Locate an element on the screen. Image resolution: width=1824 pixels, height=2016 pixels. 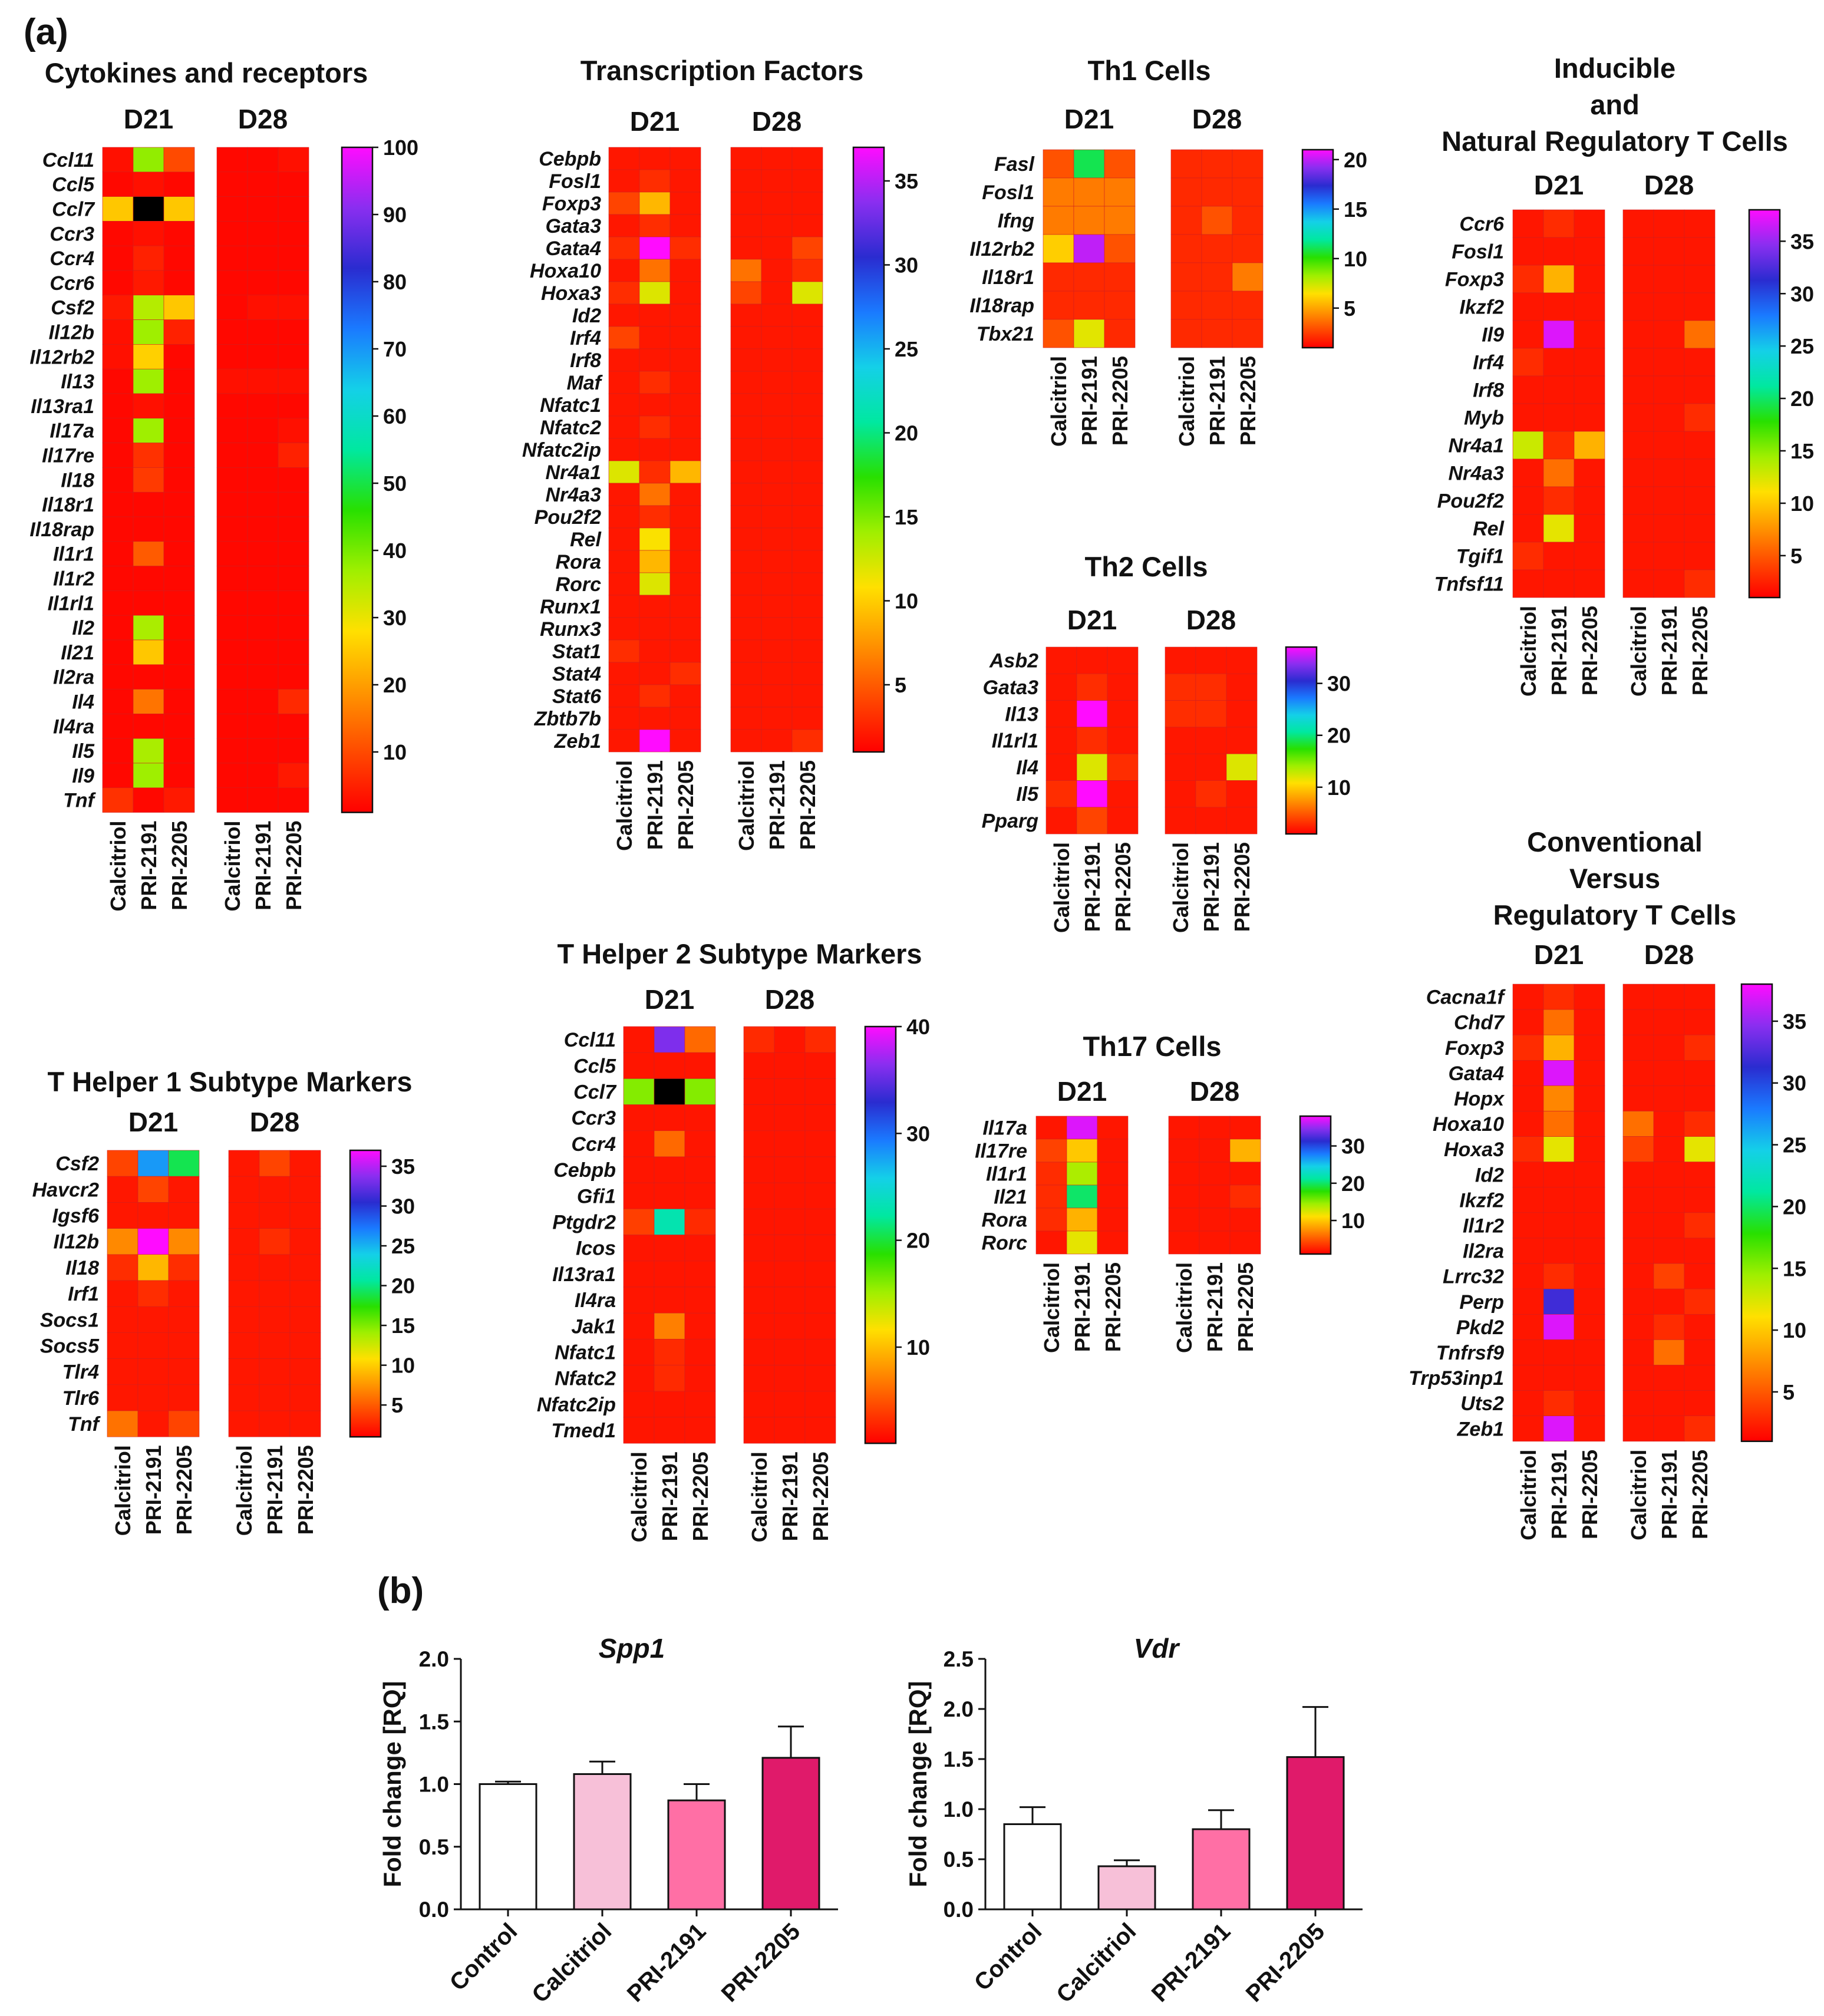
condition-label: PRI-2191 is located at coordinates (153, 1490).